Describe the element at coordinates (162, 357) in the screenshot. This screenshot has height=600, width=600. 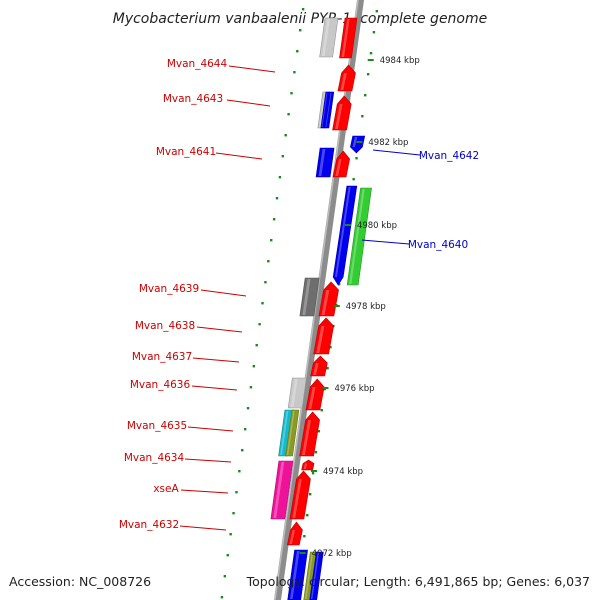
I see `gene-label-forward: Mvan_4637` at that location.